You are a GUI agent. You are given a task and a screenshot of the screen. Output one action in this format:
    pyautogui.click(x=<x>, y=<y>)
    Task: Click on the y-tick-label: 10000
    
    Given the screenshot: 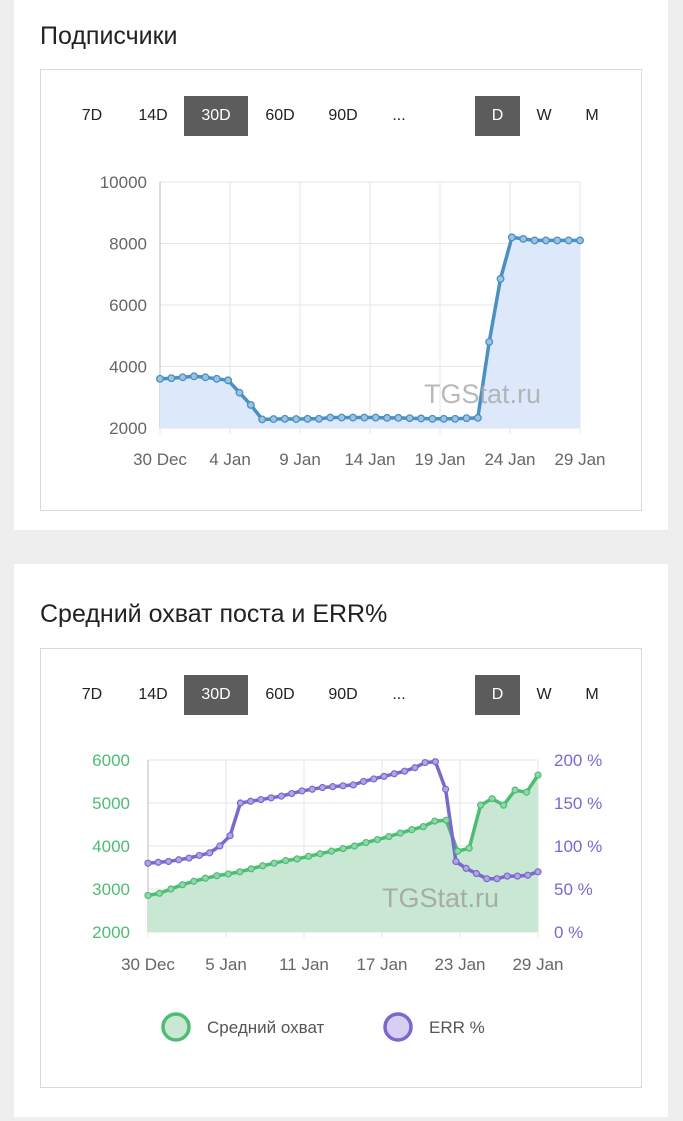 What is the action you would take?
    pyautogui.click(x=123, y=182)
    